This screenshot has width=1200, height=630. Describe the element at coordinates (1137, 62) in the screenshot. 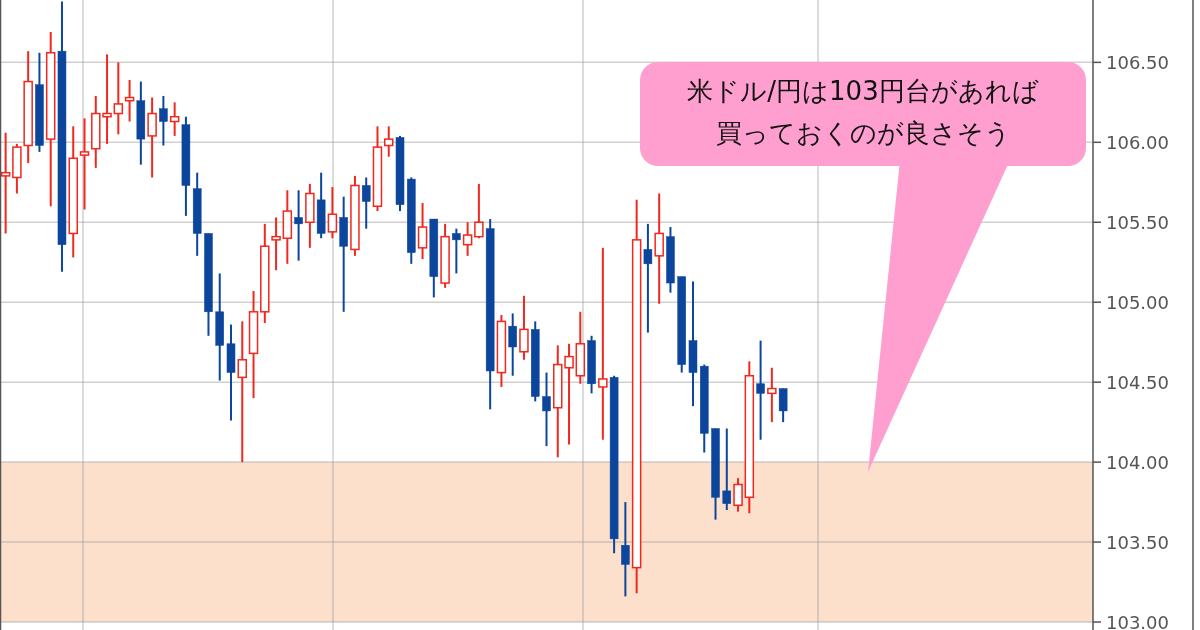

I see `y-tick-label: 106.50` at that location.